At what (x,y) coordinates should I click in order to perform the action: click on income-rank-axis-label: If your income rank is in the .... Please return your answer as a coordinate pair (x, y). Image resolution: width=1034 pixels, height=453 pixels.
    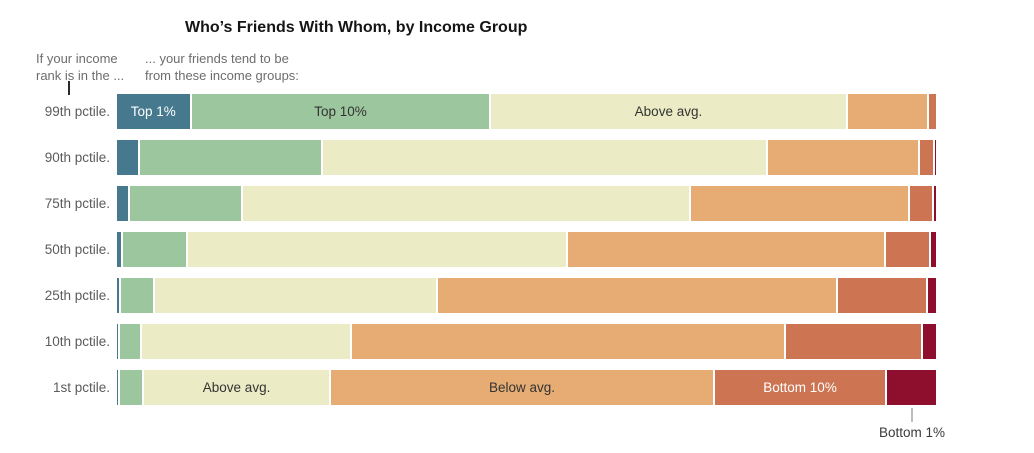
    Looking at the image, I should click on (80, 67).